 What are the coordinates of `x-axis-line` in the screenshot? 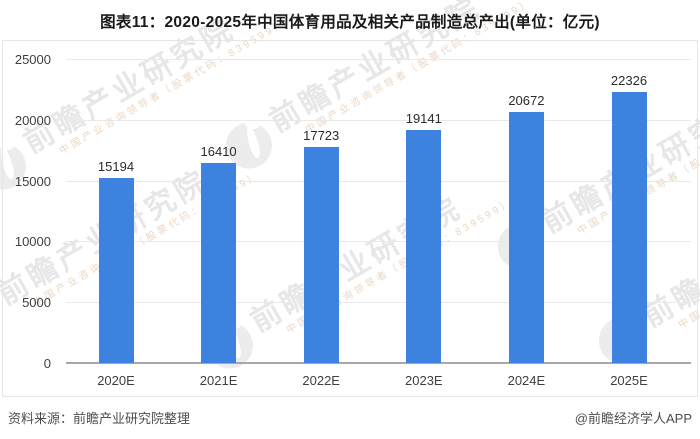 It's located at (378, 363).